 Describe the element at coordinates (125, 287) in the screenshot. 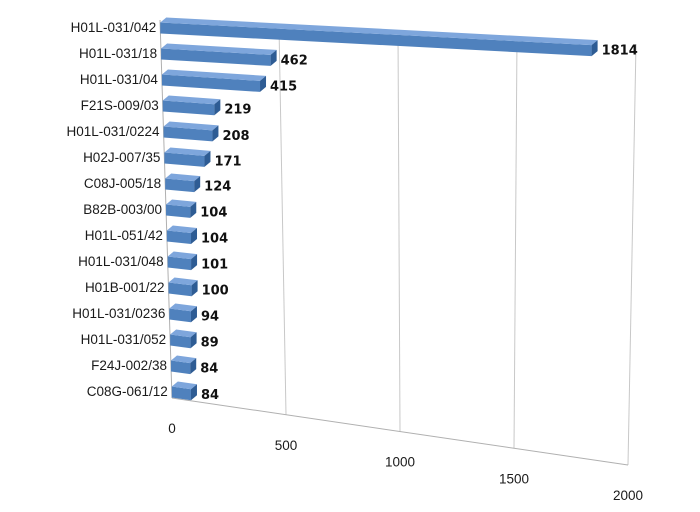

I see `category-label: H01B-001/22` at that location.